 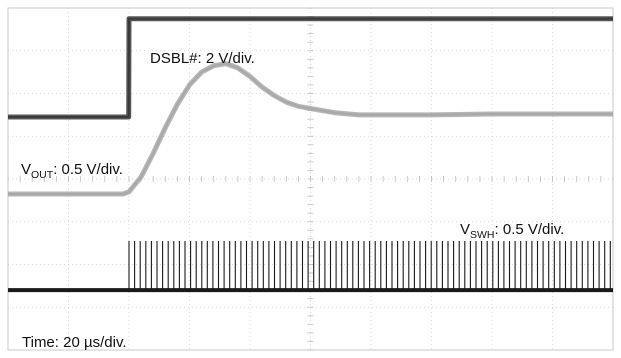 What do you see at coordinates (530, 229) in the screenshot?
I see `vswh-label-rest: : 0.5 V/div.` at bounding box center [530, 229].